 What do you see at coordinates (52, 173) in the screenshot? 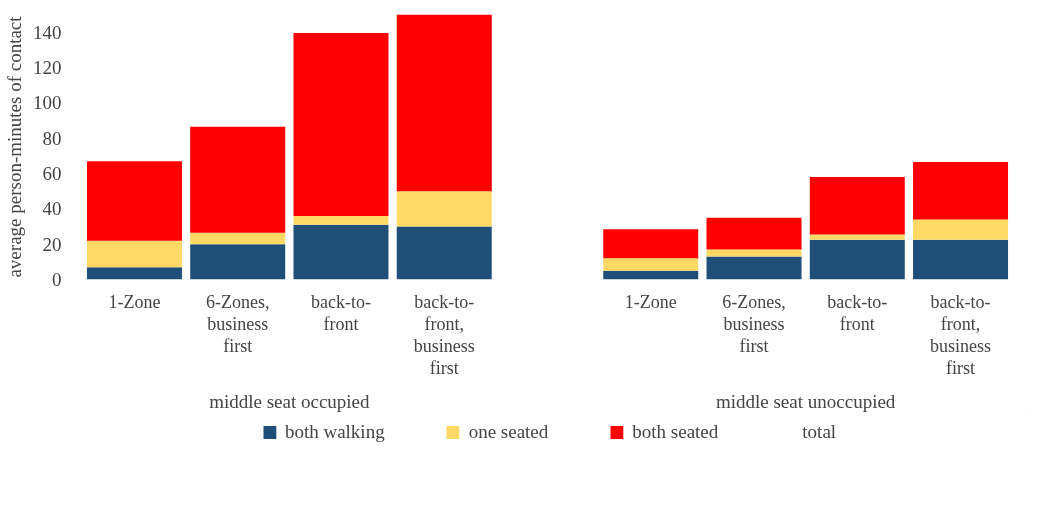
I see `y-tick-label: 60` at bounding box center [52, 173].